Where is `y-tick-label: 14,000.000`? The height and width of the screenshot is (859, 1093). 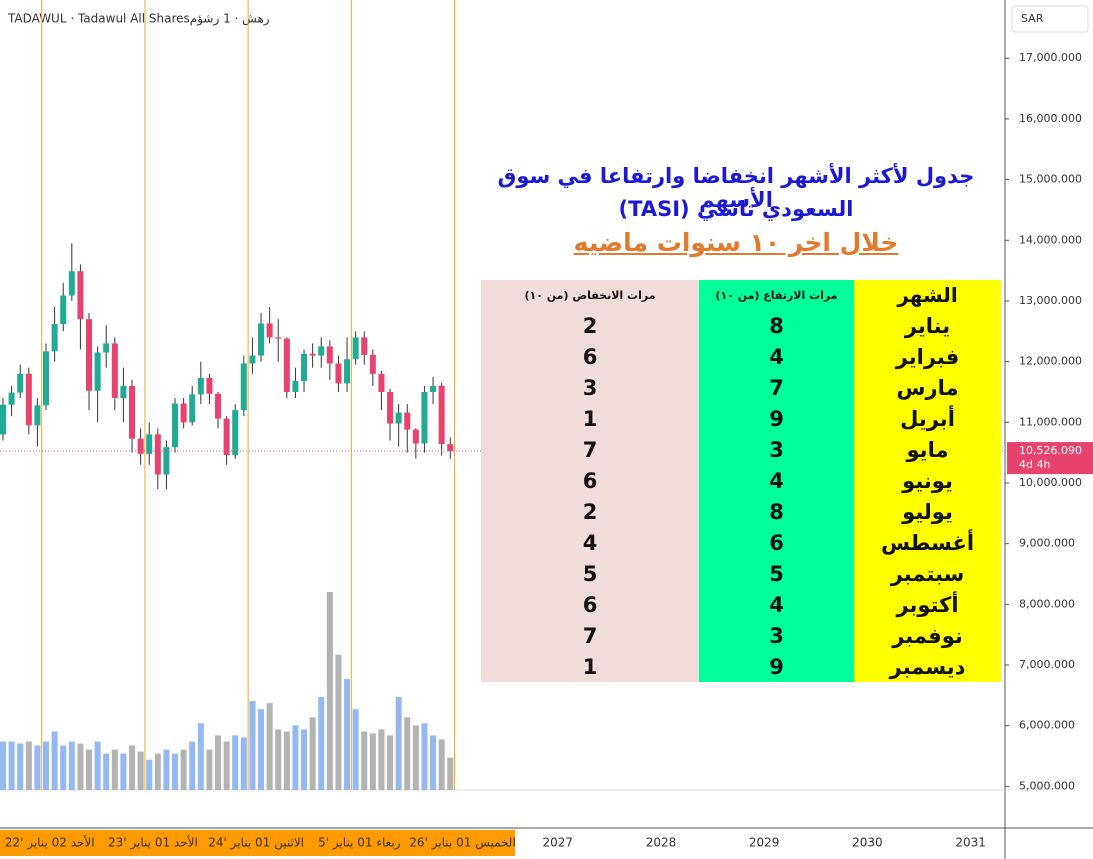 y-tick-label: 14,000.000 is located at coordinates (1050, 239).